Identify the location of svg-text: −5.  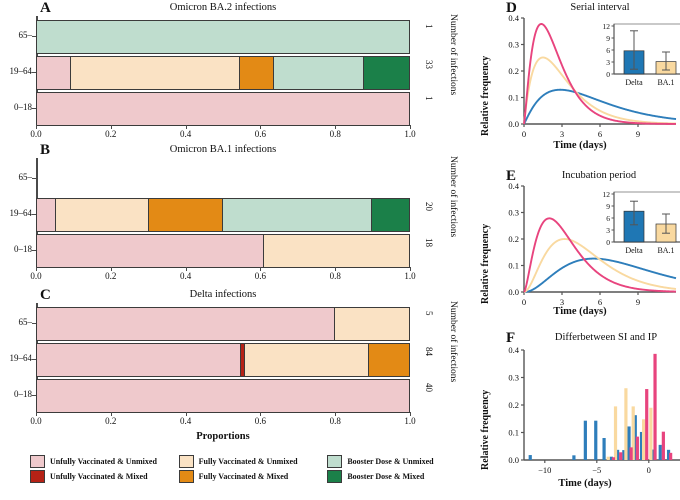
(596, 470).